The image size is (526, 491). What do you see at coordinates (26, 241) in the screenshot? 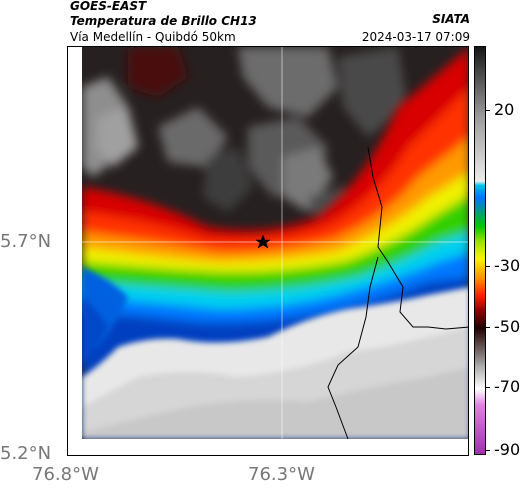
I see `lat-label-1: 5.7°N` at bounding box center [26, 241].